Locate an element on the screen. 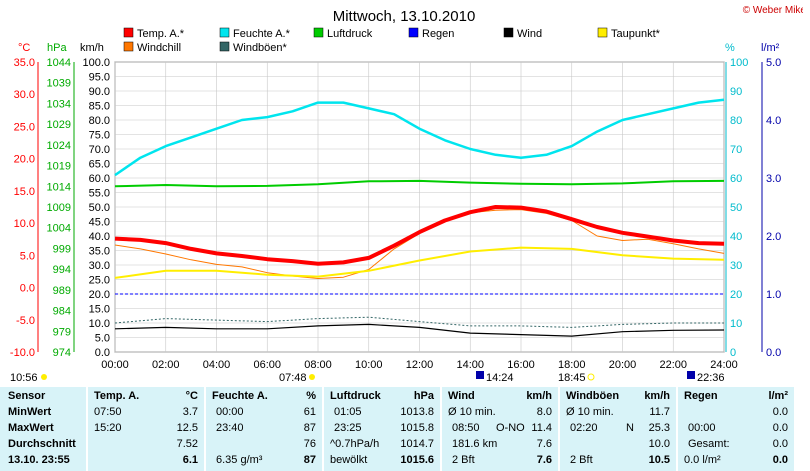  legend-label: Feuchte A.* is located at coordinates (262, 34).